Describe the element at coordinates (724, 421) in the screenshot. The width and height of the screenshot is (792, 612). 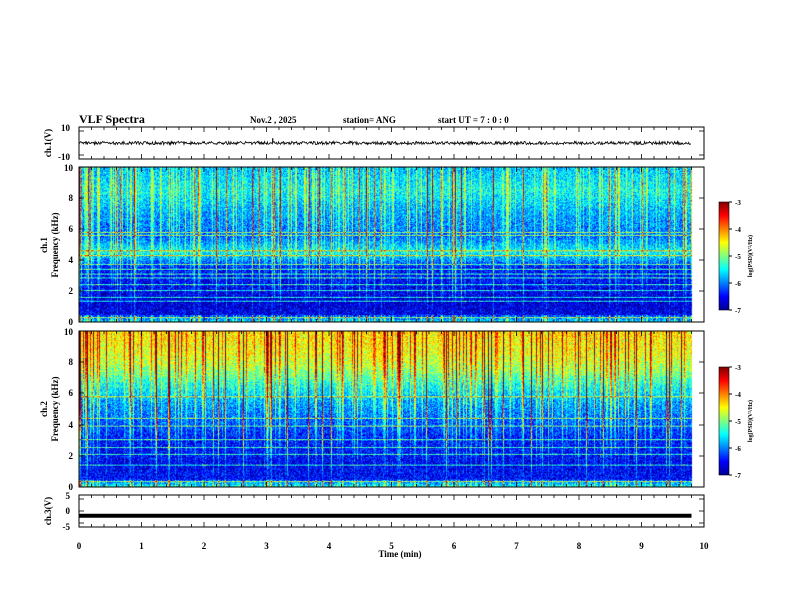
I see `ch2-colorbar-gradient` at that location.